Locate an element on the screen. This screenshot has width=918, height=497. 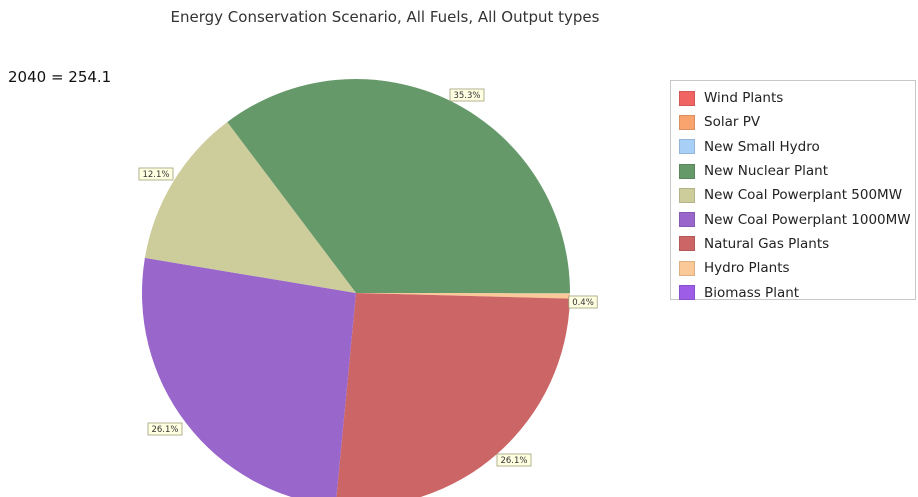
data-label-text: 12.1% is located at coordinates (155, 175).